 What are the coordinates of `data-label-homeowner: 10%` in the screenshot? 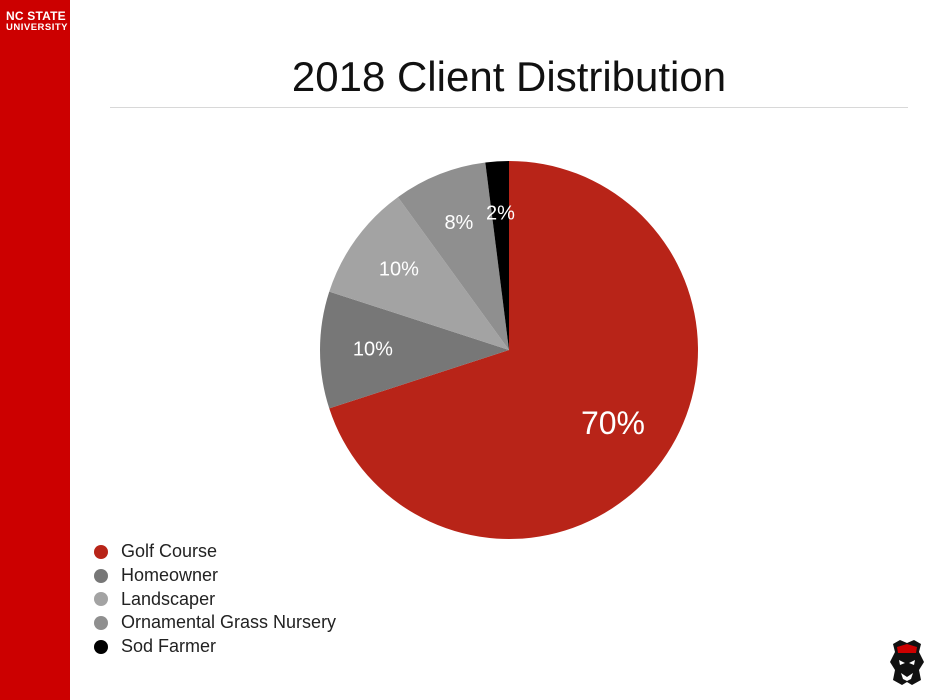 It's located at (373, 349).